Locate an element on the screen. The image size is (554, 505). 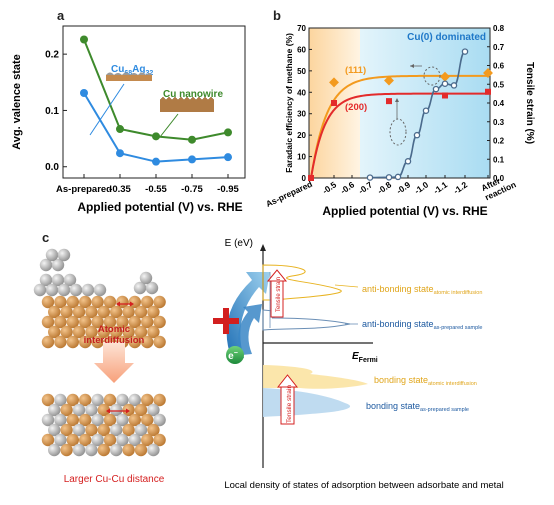
chart-a-ytick-label: 0.1 is located at coordinates (52, 111).